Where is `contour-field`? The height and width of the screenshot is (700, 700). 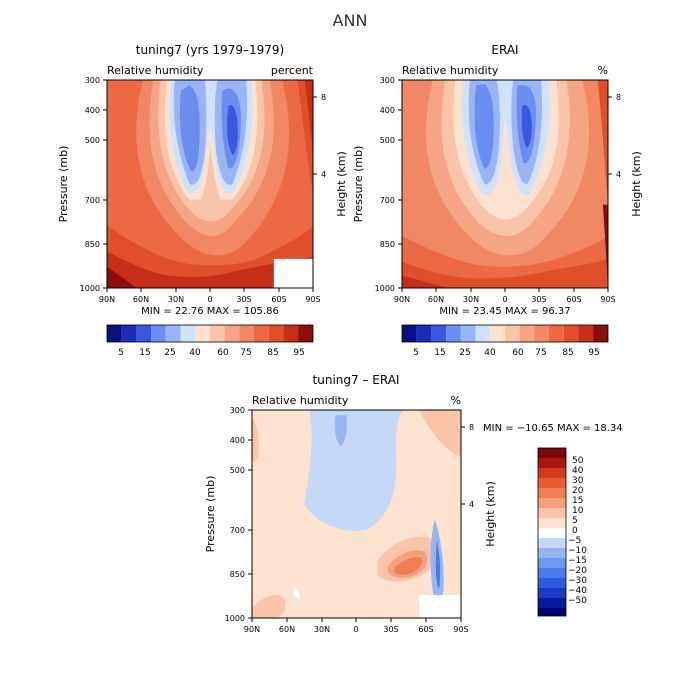
contour-field is located at coordinates (356, 514).